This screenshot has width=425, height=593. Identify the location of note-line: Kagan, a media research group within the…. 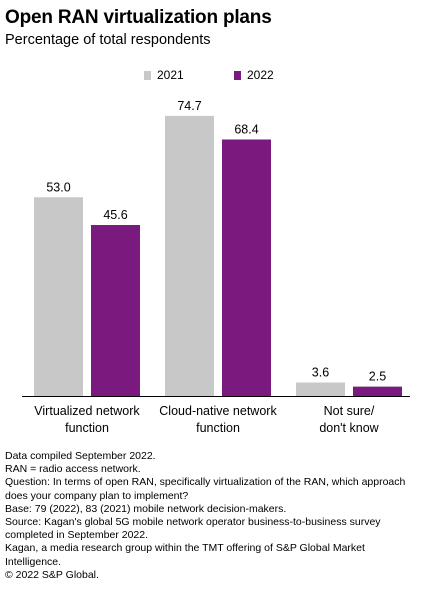
(186, 555).